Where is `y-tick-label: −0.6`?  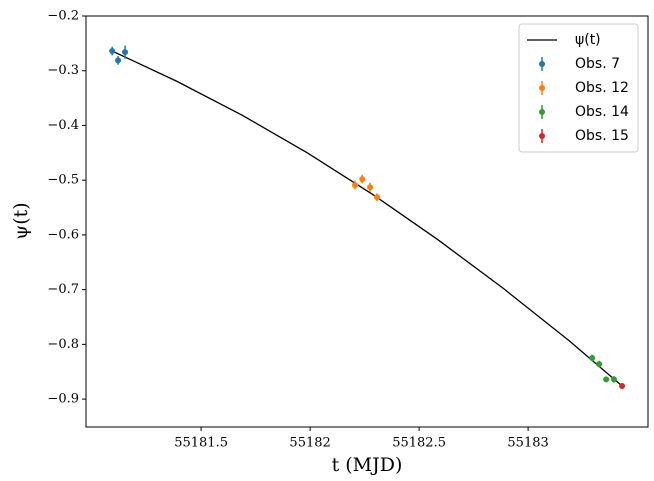
y-tick-label: −0.6 is located at coordinates (63, 234).